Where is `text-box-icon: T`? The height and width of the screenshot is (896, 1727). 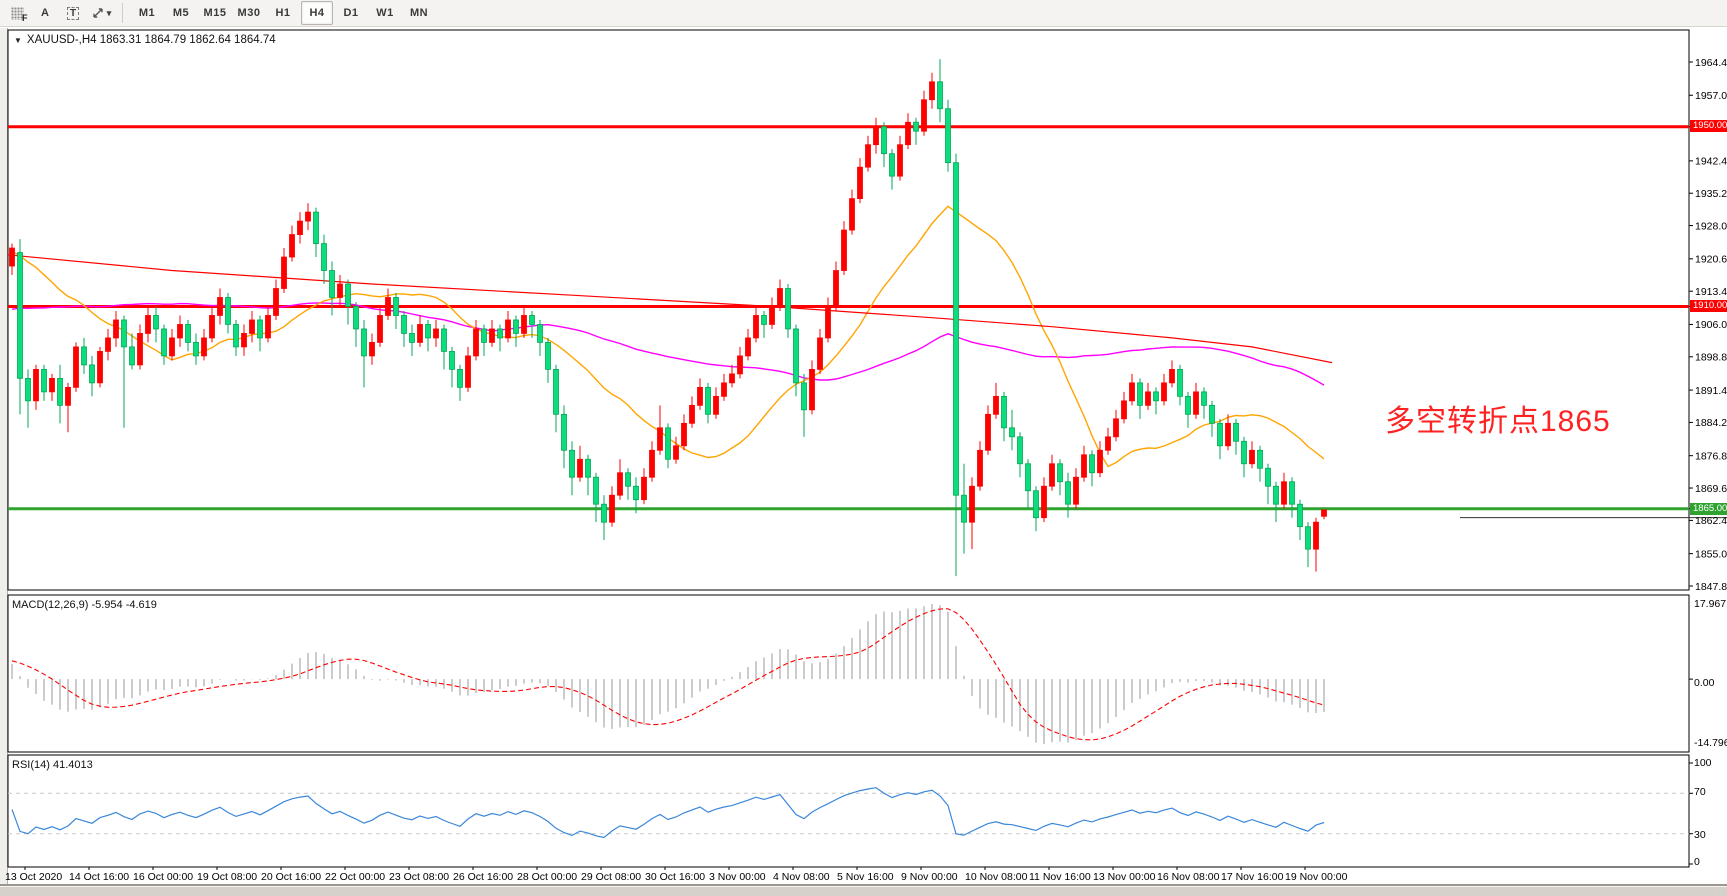 text-box-icon: T is located at coordinates (73, 13).